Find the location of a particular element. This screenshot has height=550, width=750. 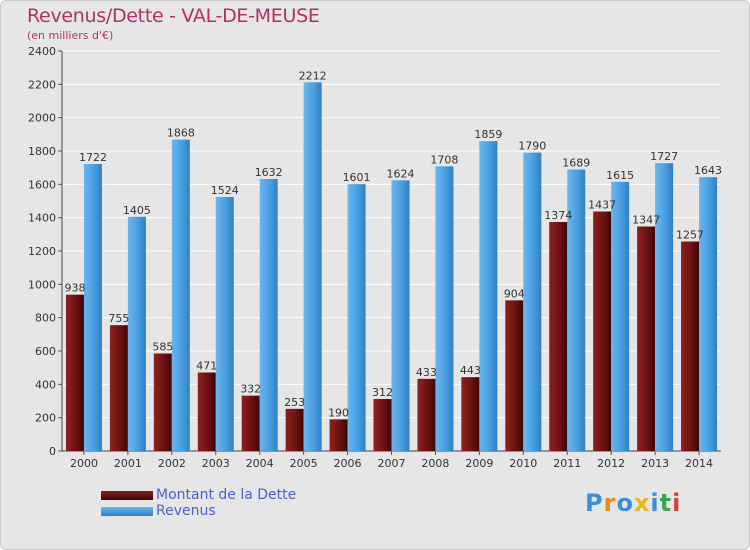

legend-label-dette: Montant de la Dette is located at coordinates (226, 495).